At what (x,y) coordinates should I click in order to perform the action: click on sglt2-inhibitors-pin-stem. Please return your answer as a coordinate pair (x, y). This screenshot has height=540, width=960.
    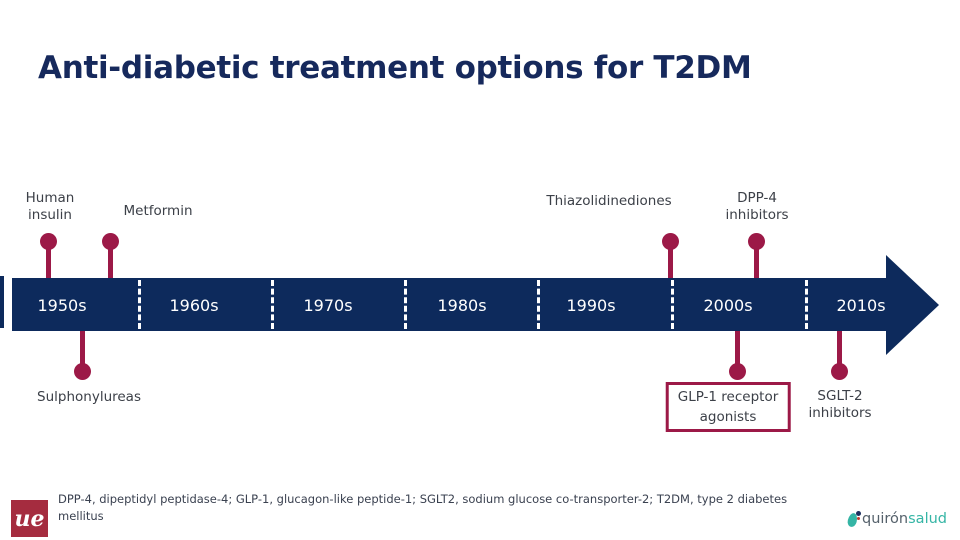
    Looking at the image, I should click on (839, 351).